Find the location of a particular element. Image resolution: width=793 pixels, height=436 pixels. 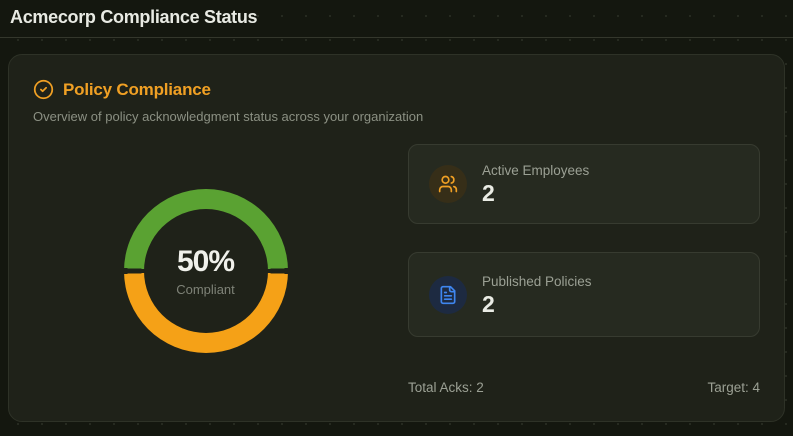

page-title: Acmecorp Compliance Status is located at coordinates (134, 17).